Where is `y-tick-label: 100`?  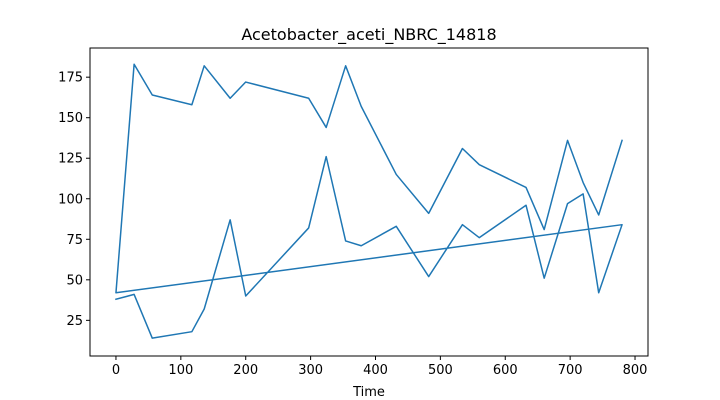
y-tick-label: 100 is located at coordinates (70, 199).